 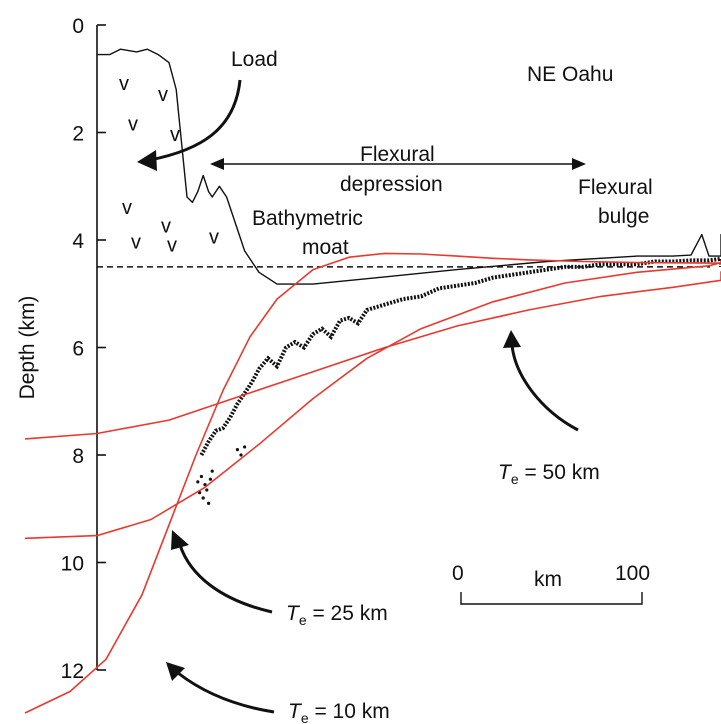 What do you see at coordinates (72, 671) in the screenshot?
I see `y-tick-label-12: 12` at bounding box center [72, 671].